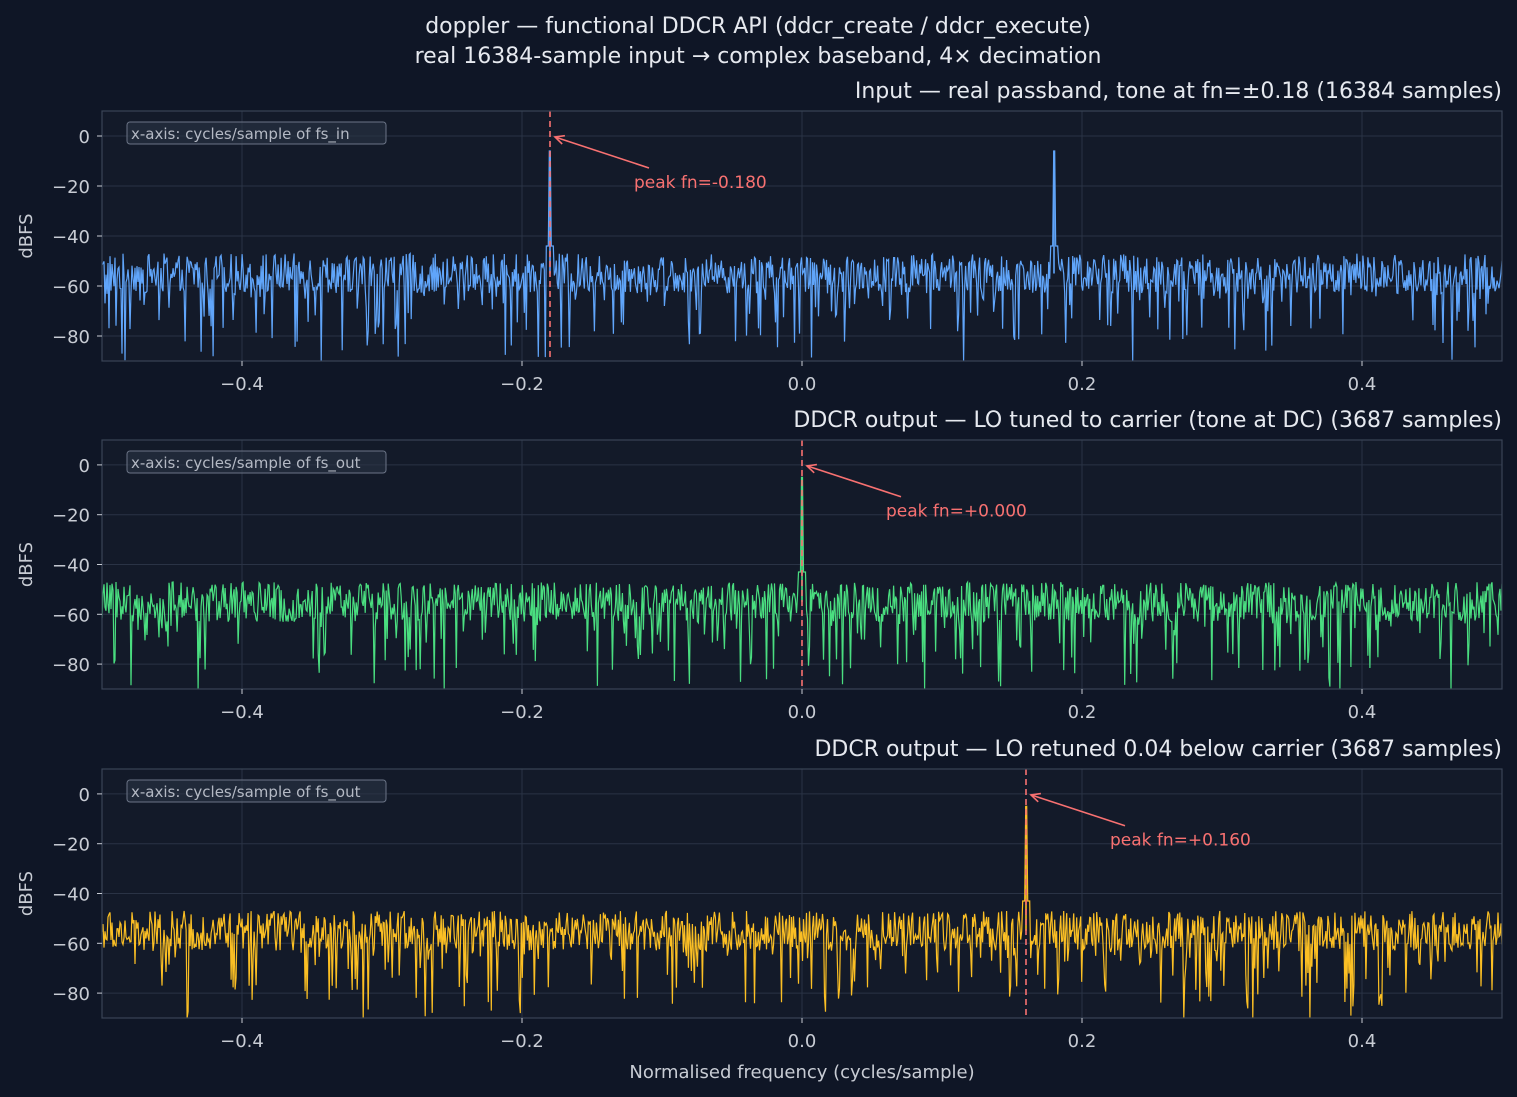  Describe the element at coordinates (1180, 841) in the screenshot. I see `peak-annotation: peak fn=+0.160` at that location.